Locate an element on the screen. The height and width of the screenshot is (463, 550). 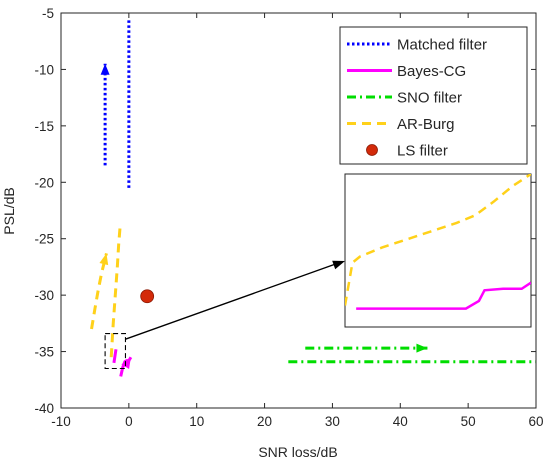
legend-swatch is located at coordinates (372, 150).